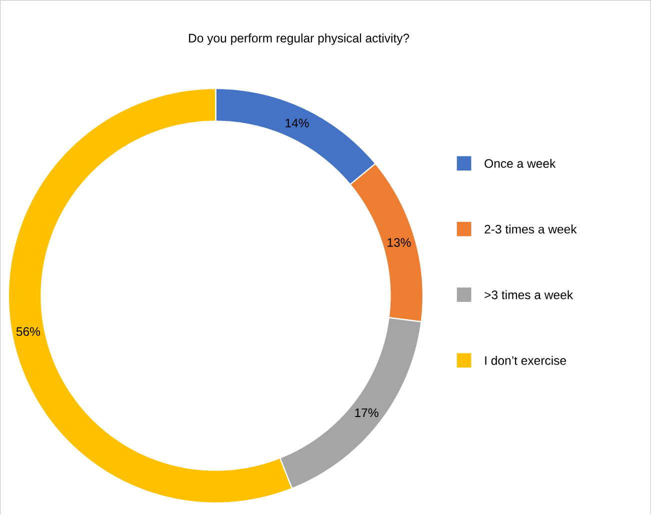  I want to click on data-label: 56%, so click(28, 331).